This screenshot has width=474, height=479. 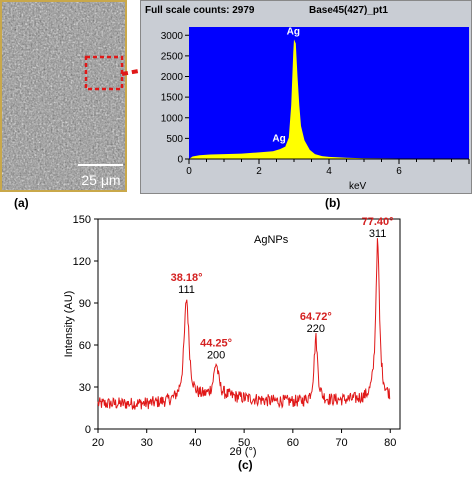 What do you see at coordinates (98, 443) in the screenshot?
I see `xrd-x-tick-label: 20` at bounding box center [98, 443].